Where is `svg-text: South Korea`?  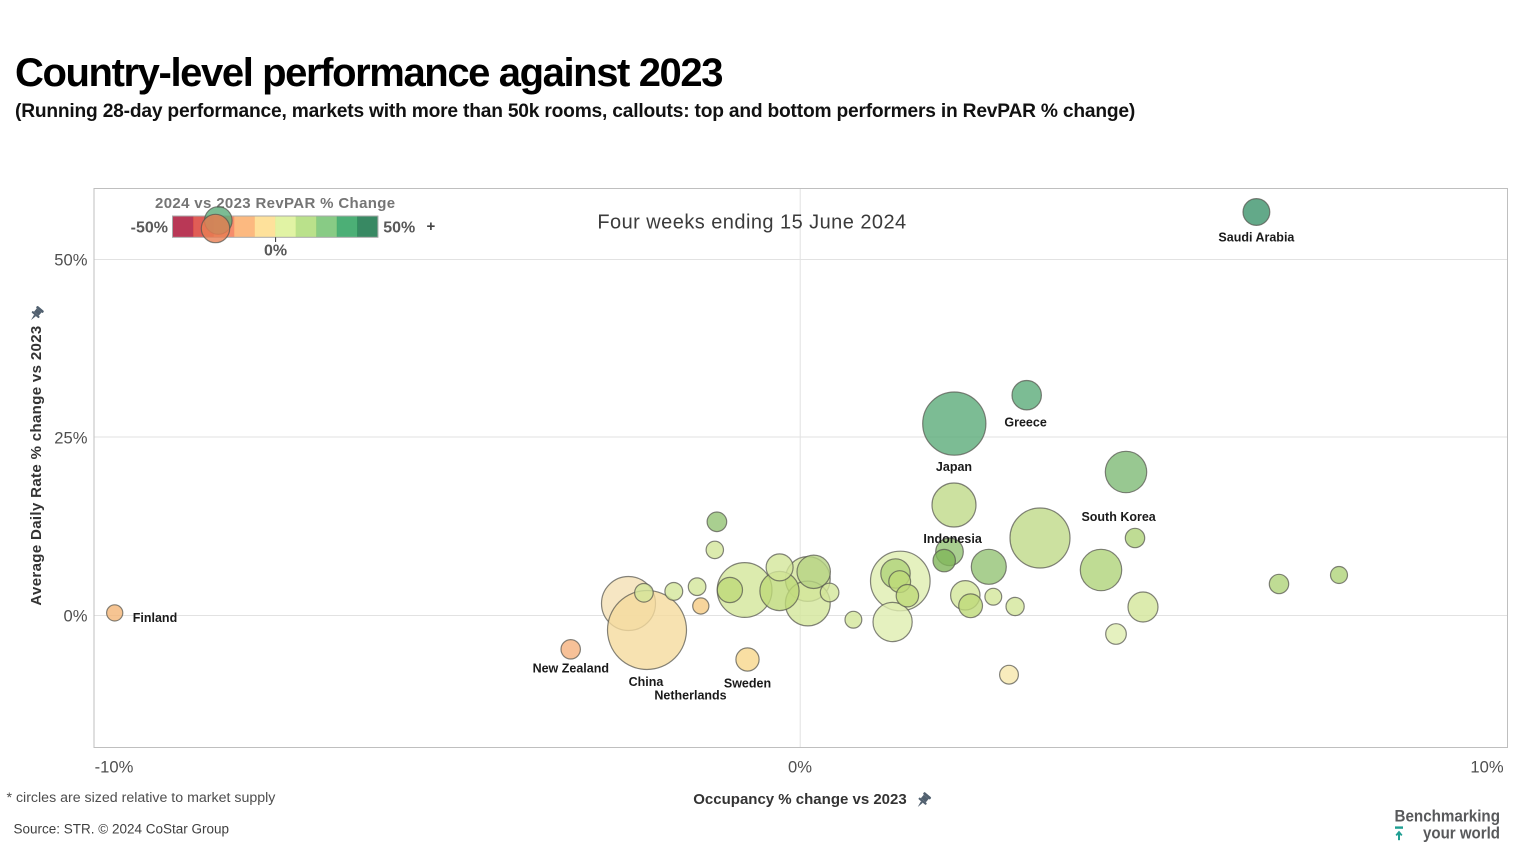 svg-text: South Korea is located at coordinates (1118, 517).